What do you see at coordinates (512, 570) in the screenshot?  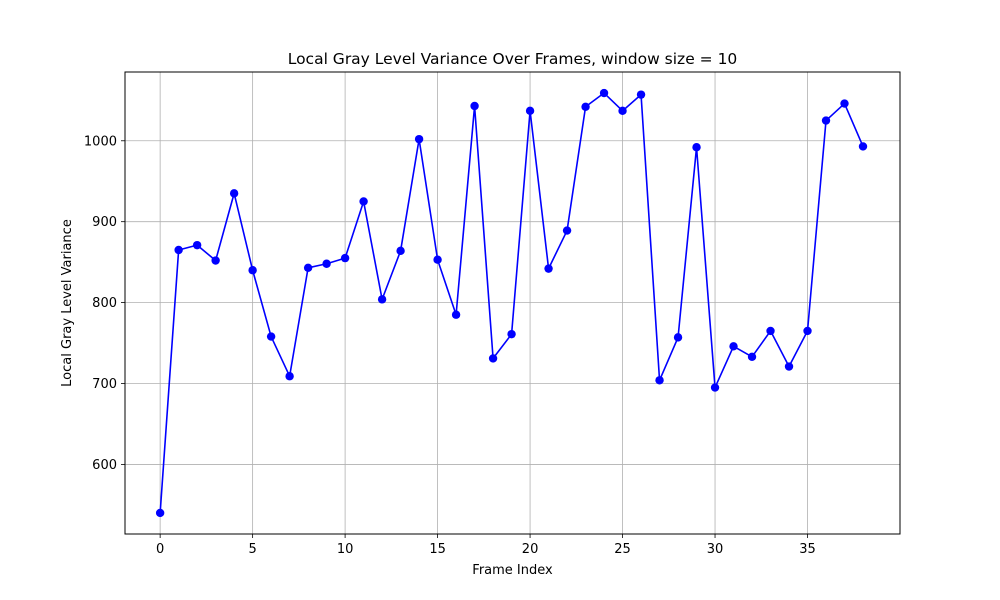 I see `x-axis-label: Frame Index` at bounding box center [512, 570].